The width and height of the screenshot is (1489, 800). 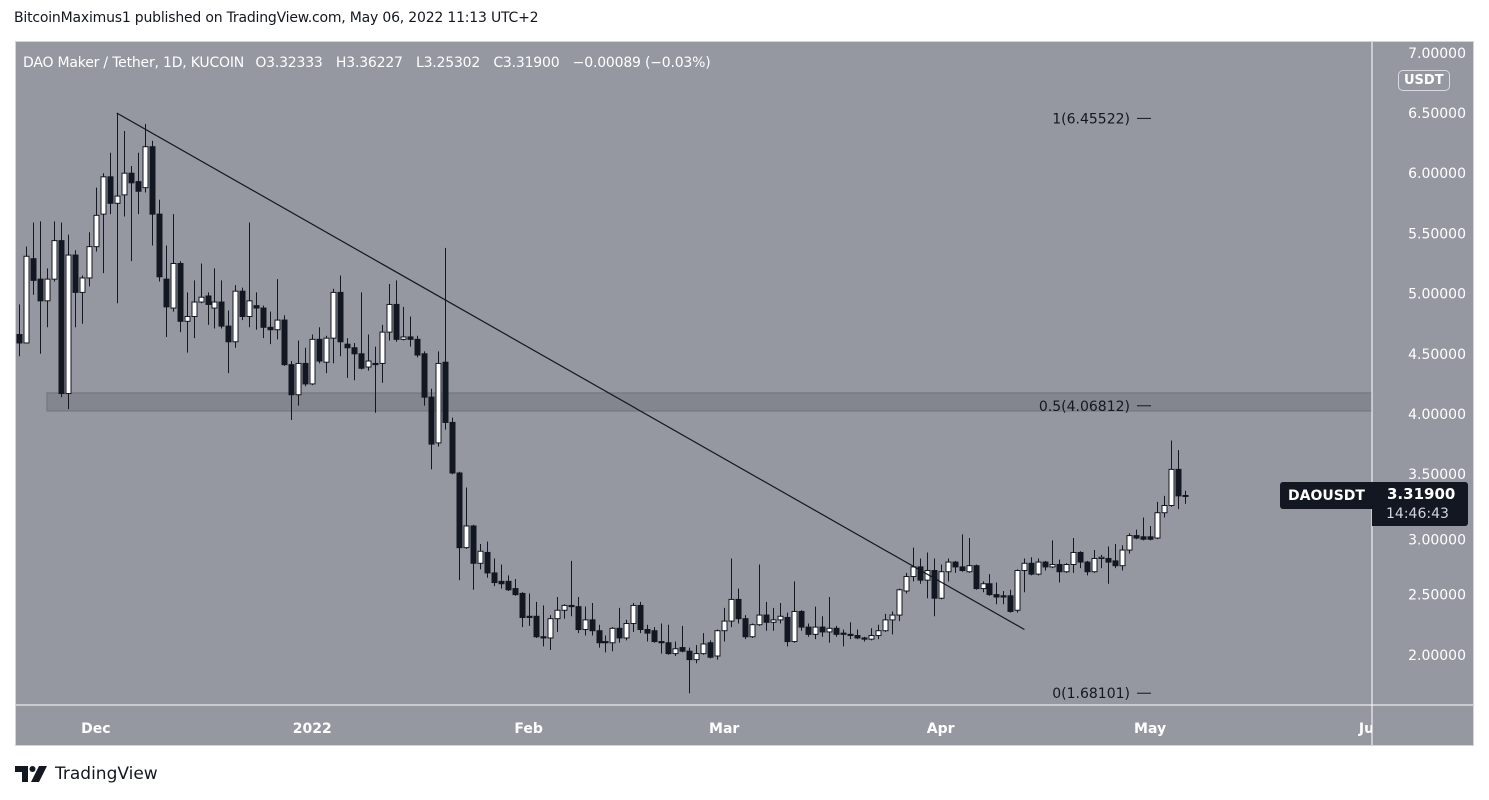 What do you see at coordinates (106, 774) in the screenshot?
I see `brand-name: TradingView` at bounding box center [106, 774].